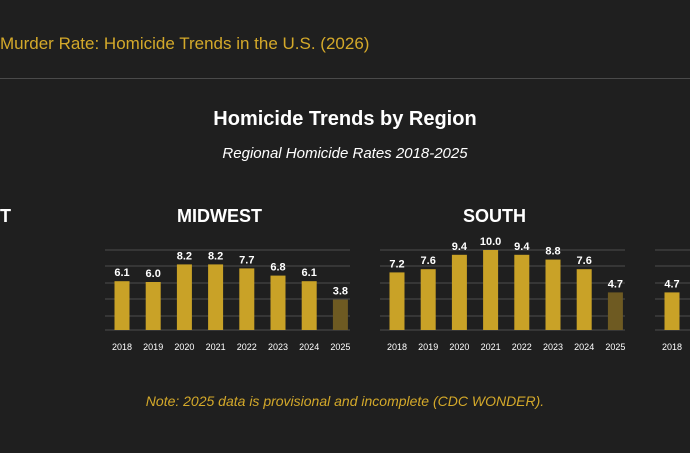 This screenshot has height=453, width=690. Describe the element at coordinates (490, 242) in the screenshot. I see `bar-value-label: 10.0` at that location.